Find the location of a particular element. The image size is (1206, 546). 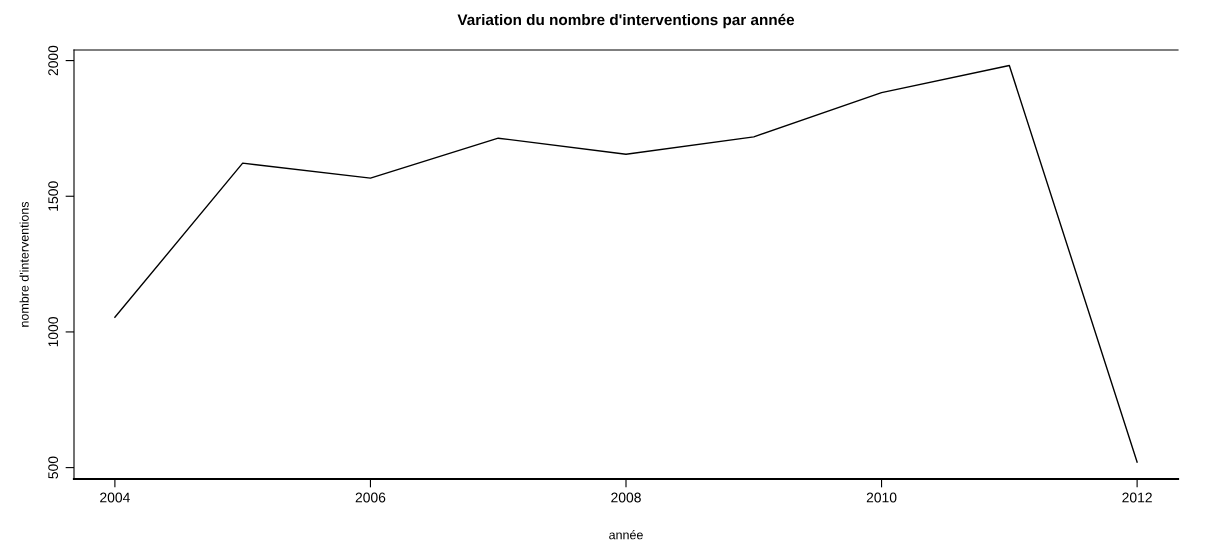

y-tick-label: 1000 is located at coordinates (53, 332).